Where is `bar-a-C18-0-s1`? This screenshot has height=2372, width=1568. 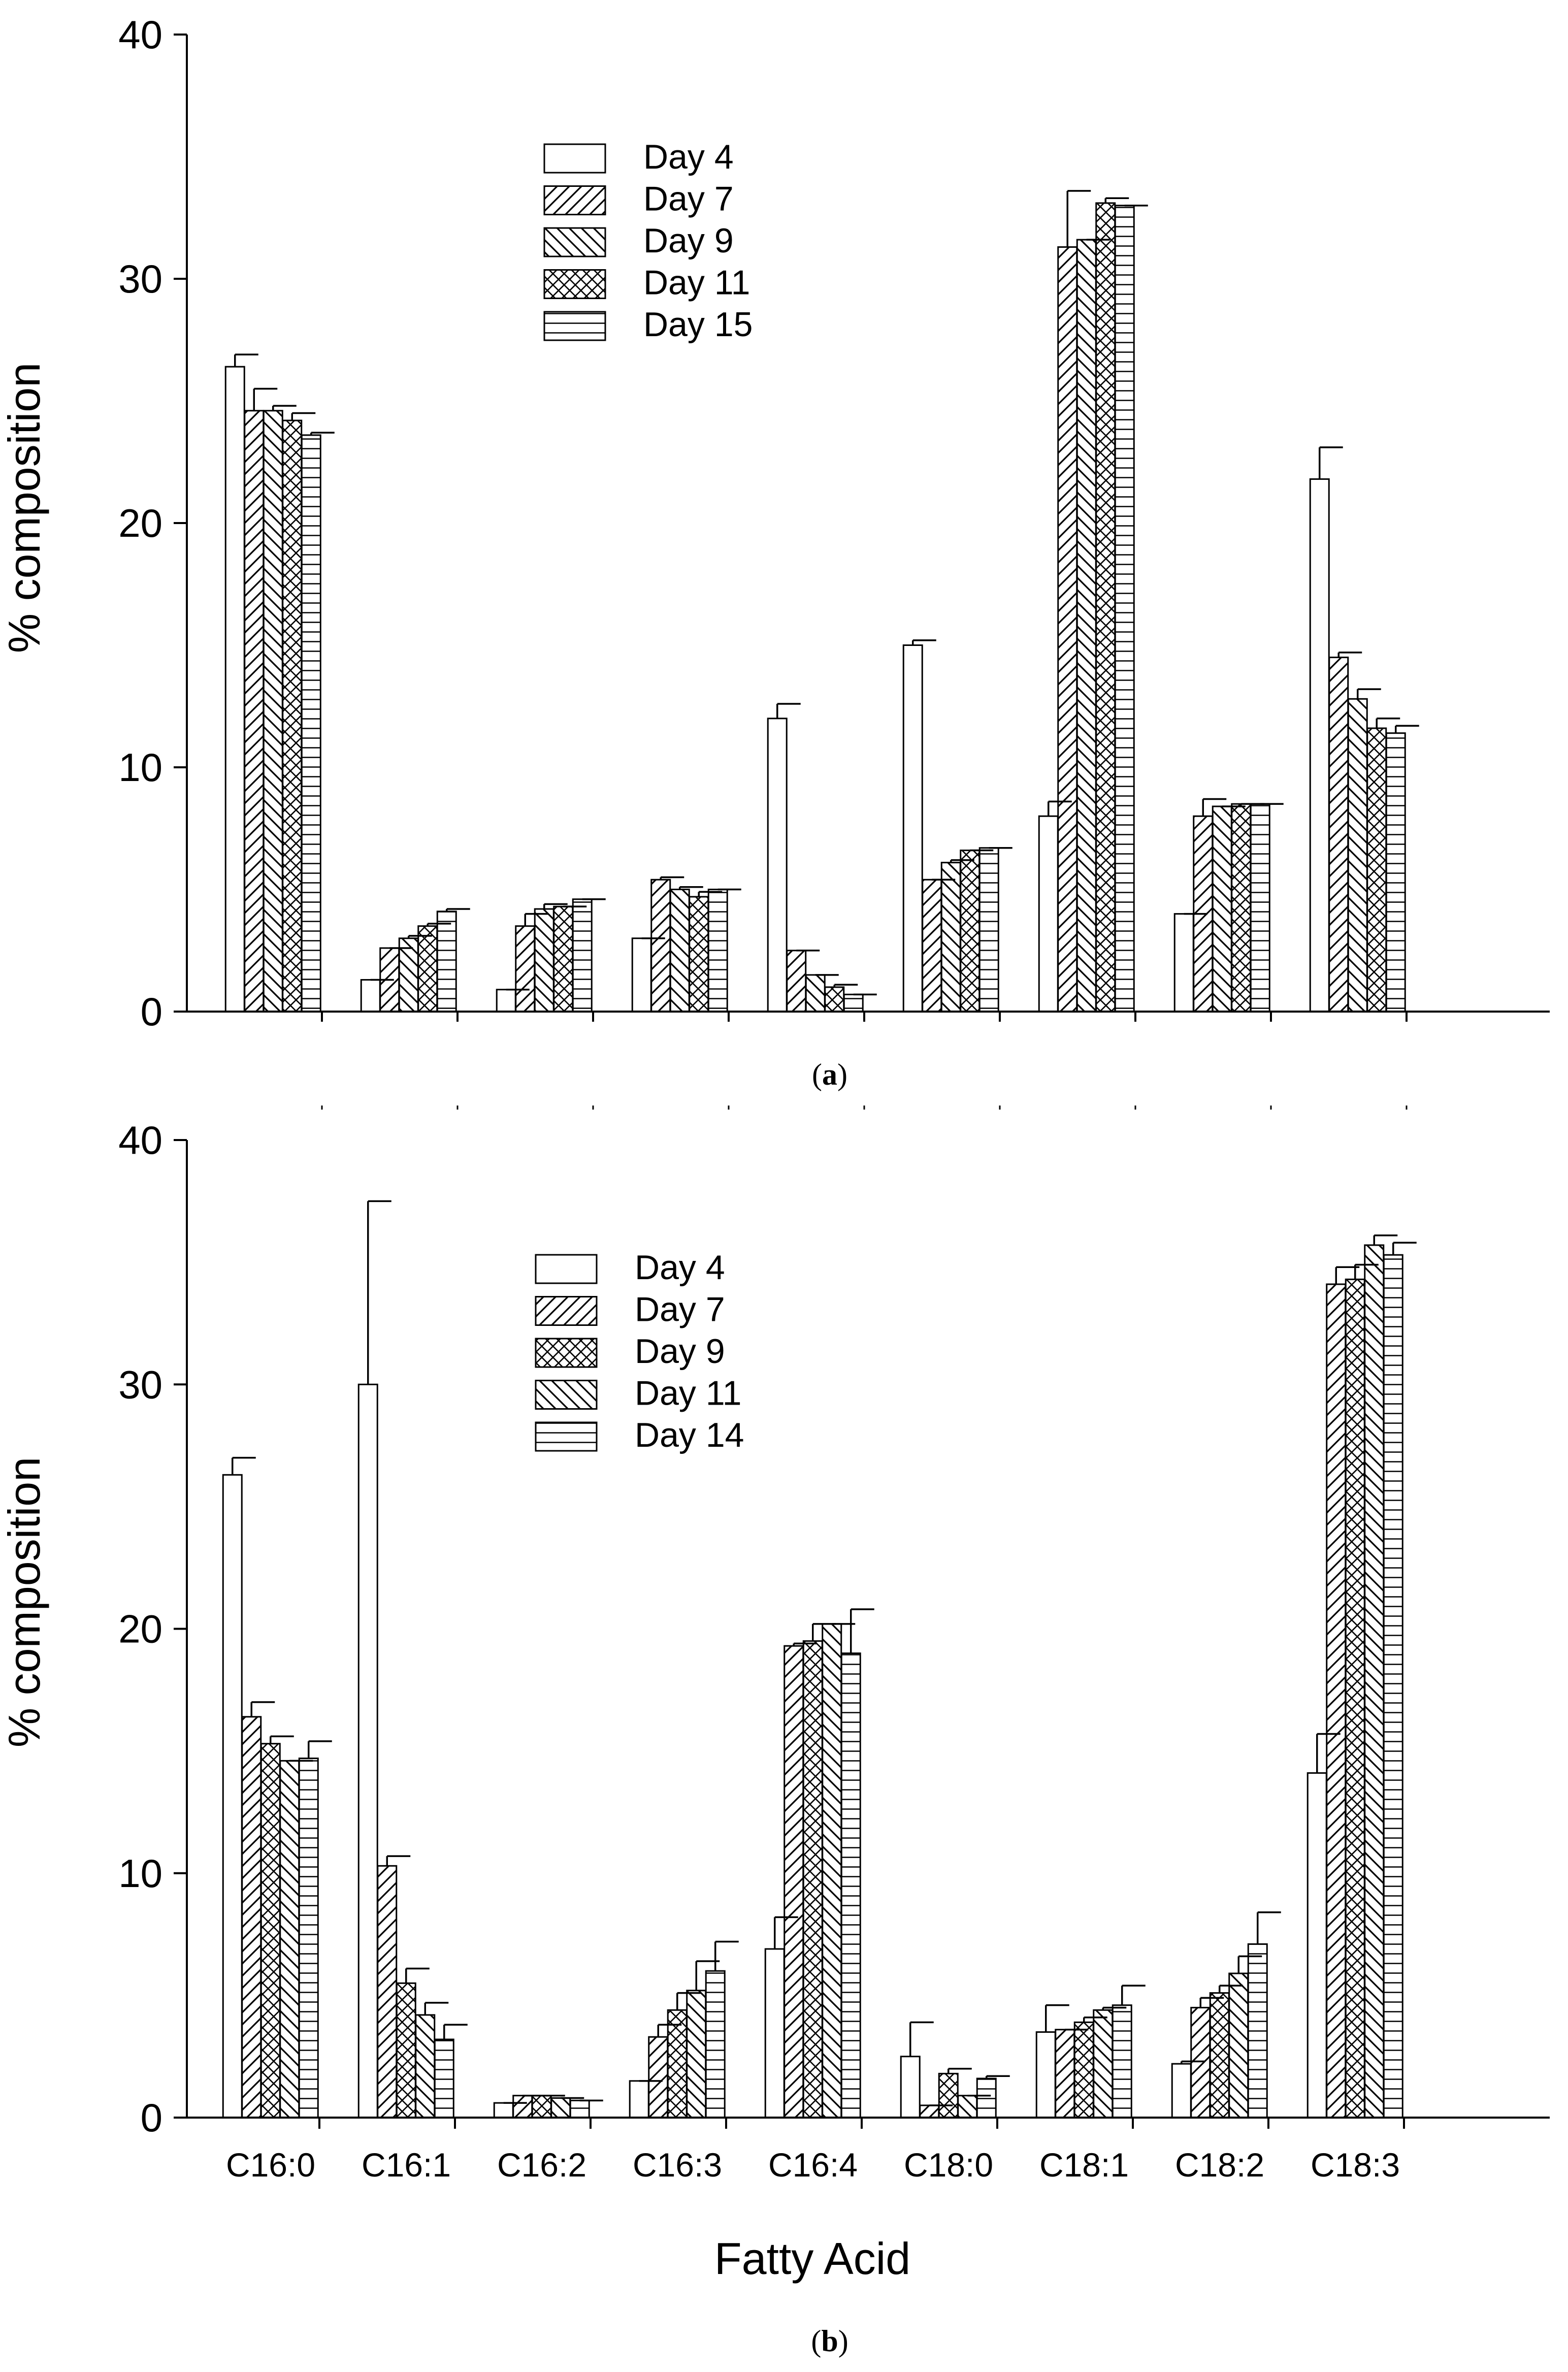
bar-a-C18-0-s1 is located at coordinates (913, 828).